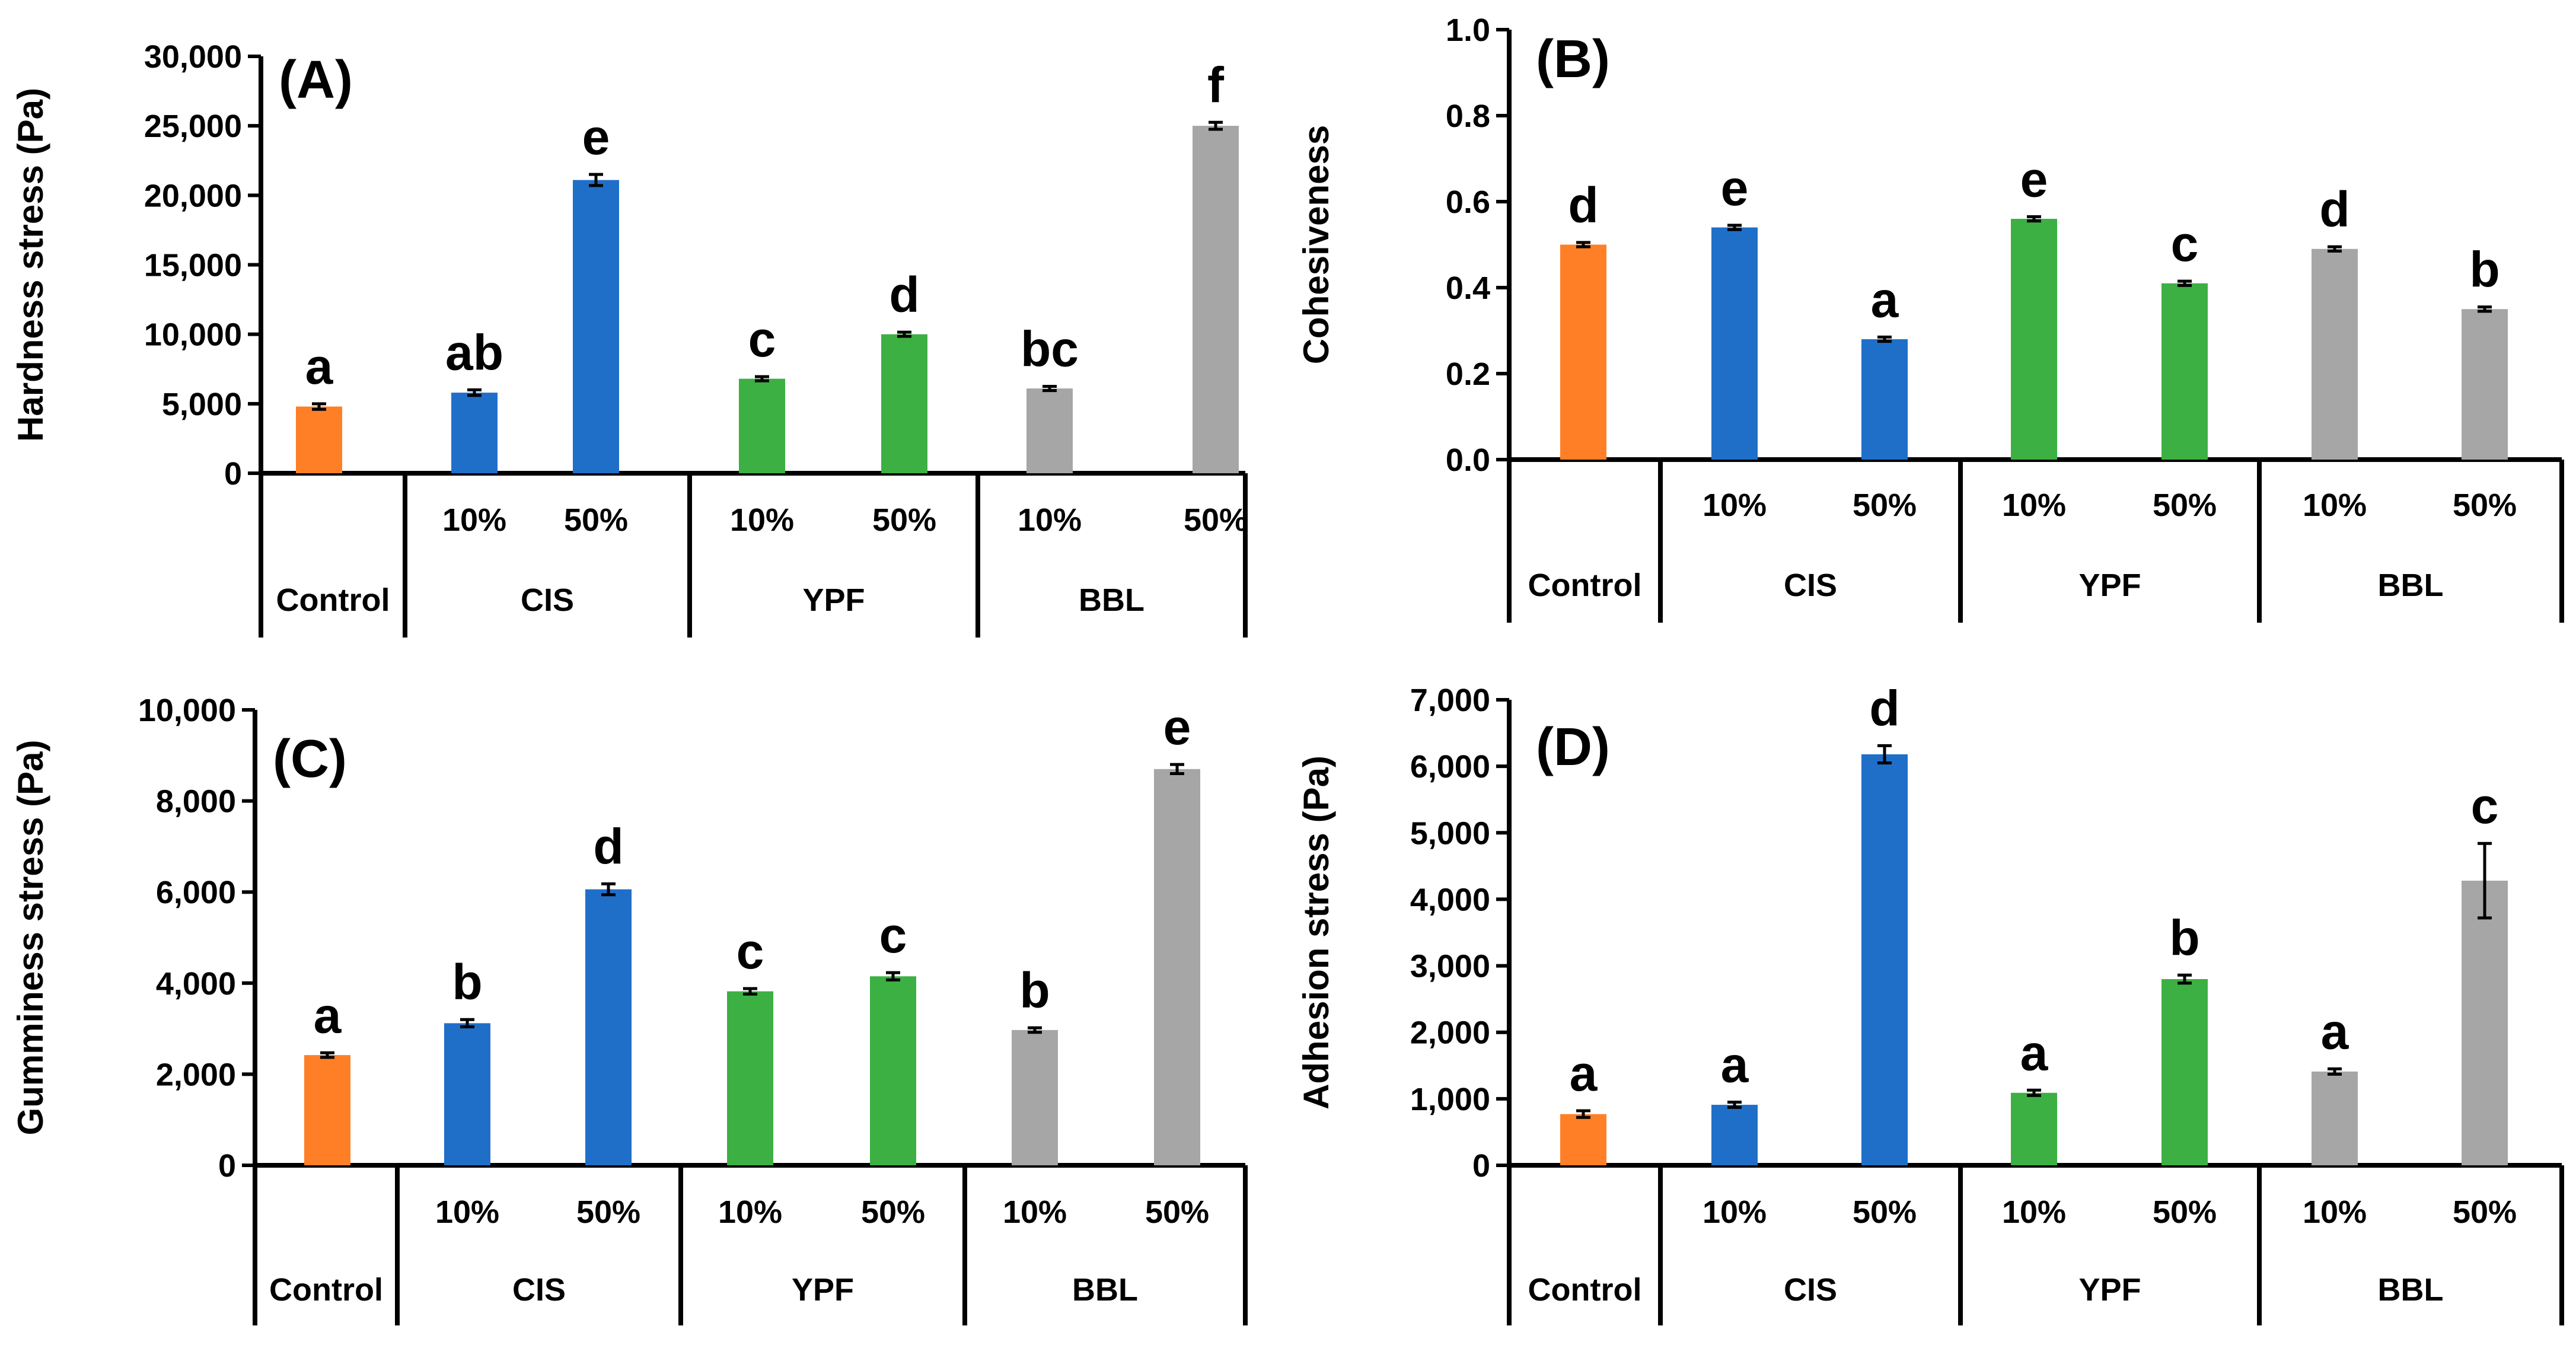  What do you see at coordinates (1468, 202) in the screenshot?
I see `y-tick-label: 0.6` at bounding box center [1468, 202].